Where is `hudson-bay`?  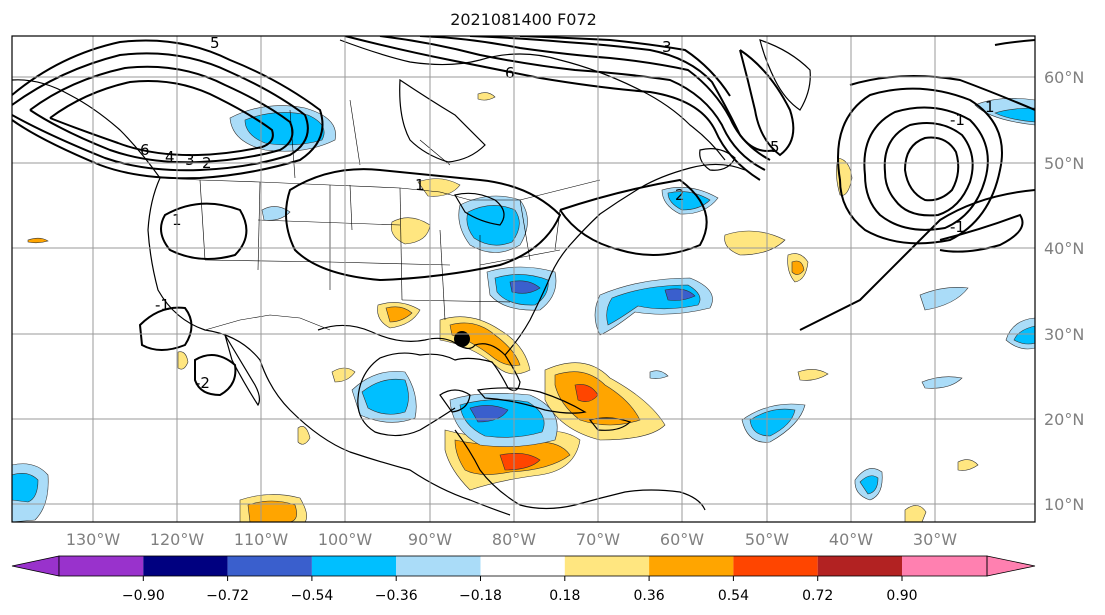 hudson-bay is located at coordinates (442, 120).